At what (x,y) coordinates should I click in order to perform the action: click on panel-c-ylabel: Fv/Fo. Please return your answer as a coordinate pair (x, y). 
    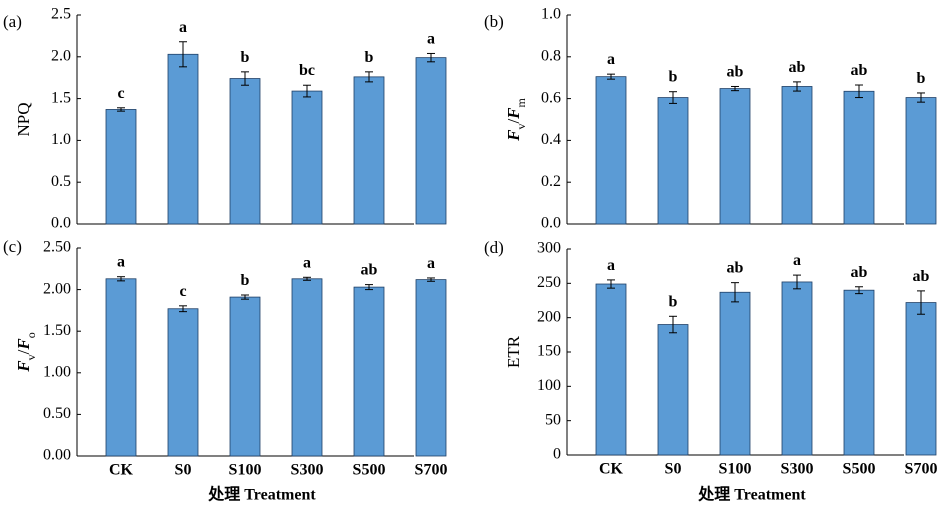
    Looking at the image, I should click on (26, 352).